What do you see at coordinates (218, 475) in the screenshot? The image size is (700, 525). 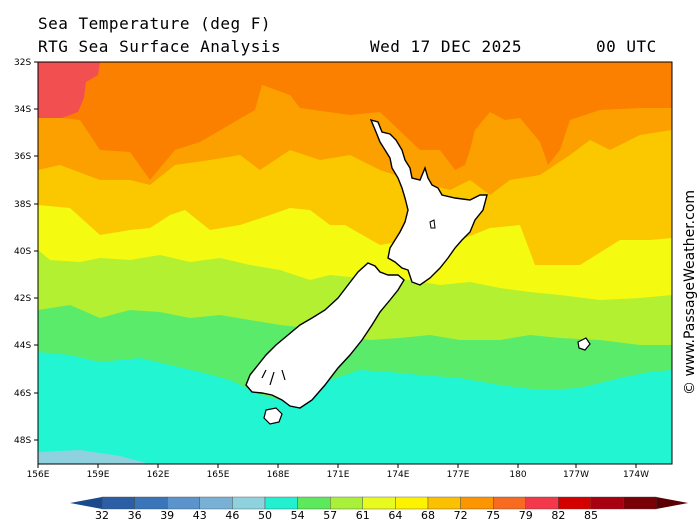 I see `lon-label: 165E` at bounding box center [218, 475].